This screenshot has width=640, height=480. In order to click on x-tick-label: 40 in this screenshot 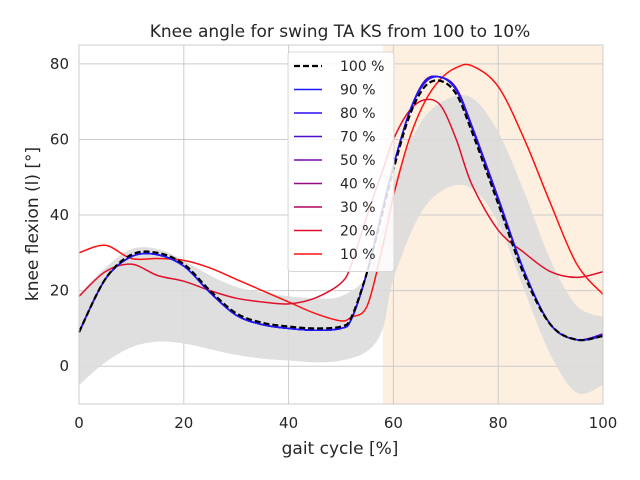, I will do `click(288, 423)`.